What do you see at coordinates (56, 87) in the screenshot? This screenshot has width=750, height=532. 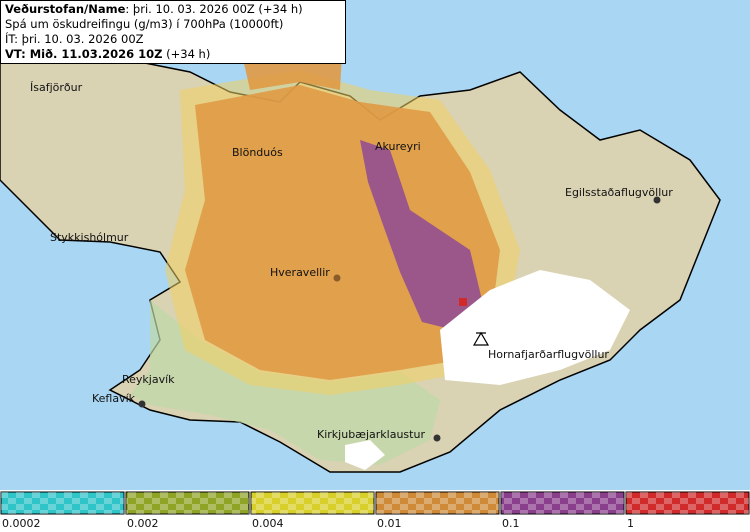 I see `place-label: Ísafjörður` at bounding box center [56, 87].